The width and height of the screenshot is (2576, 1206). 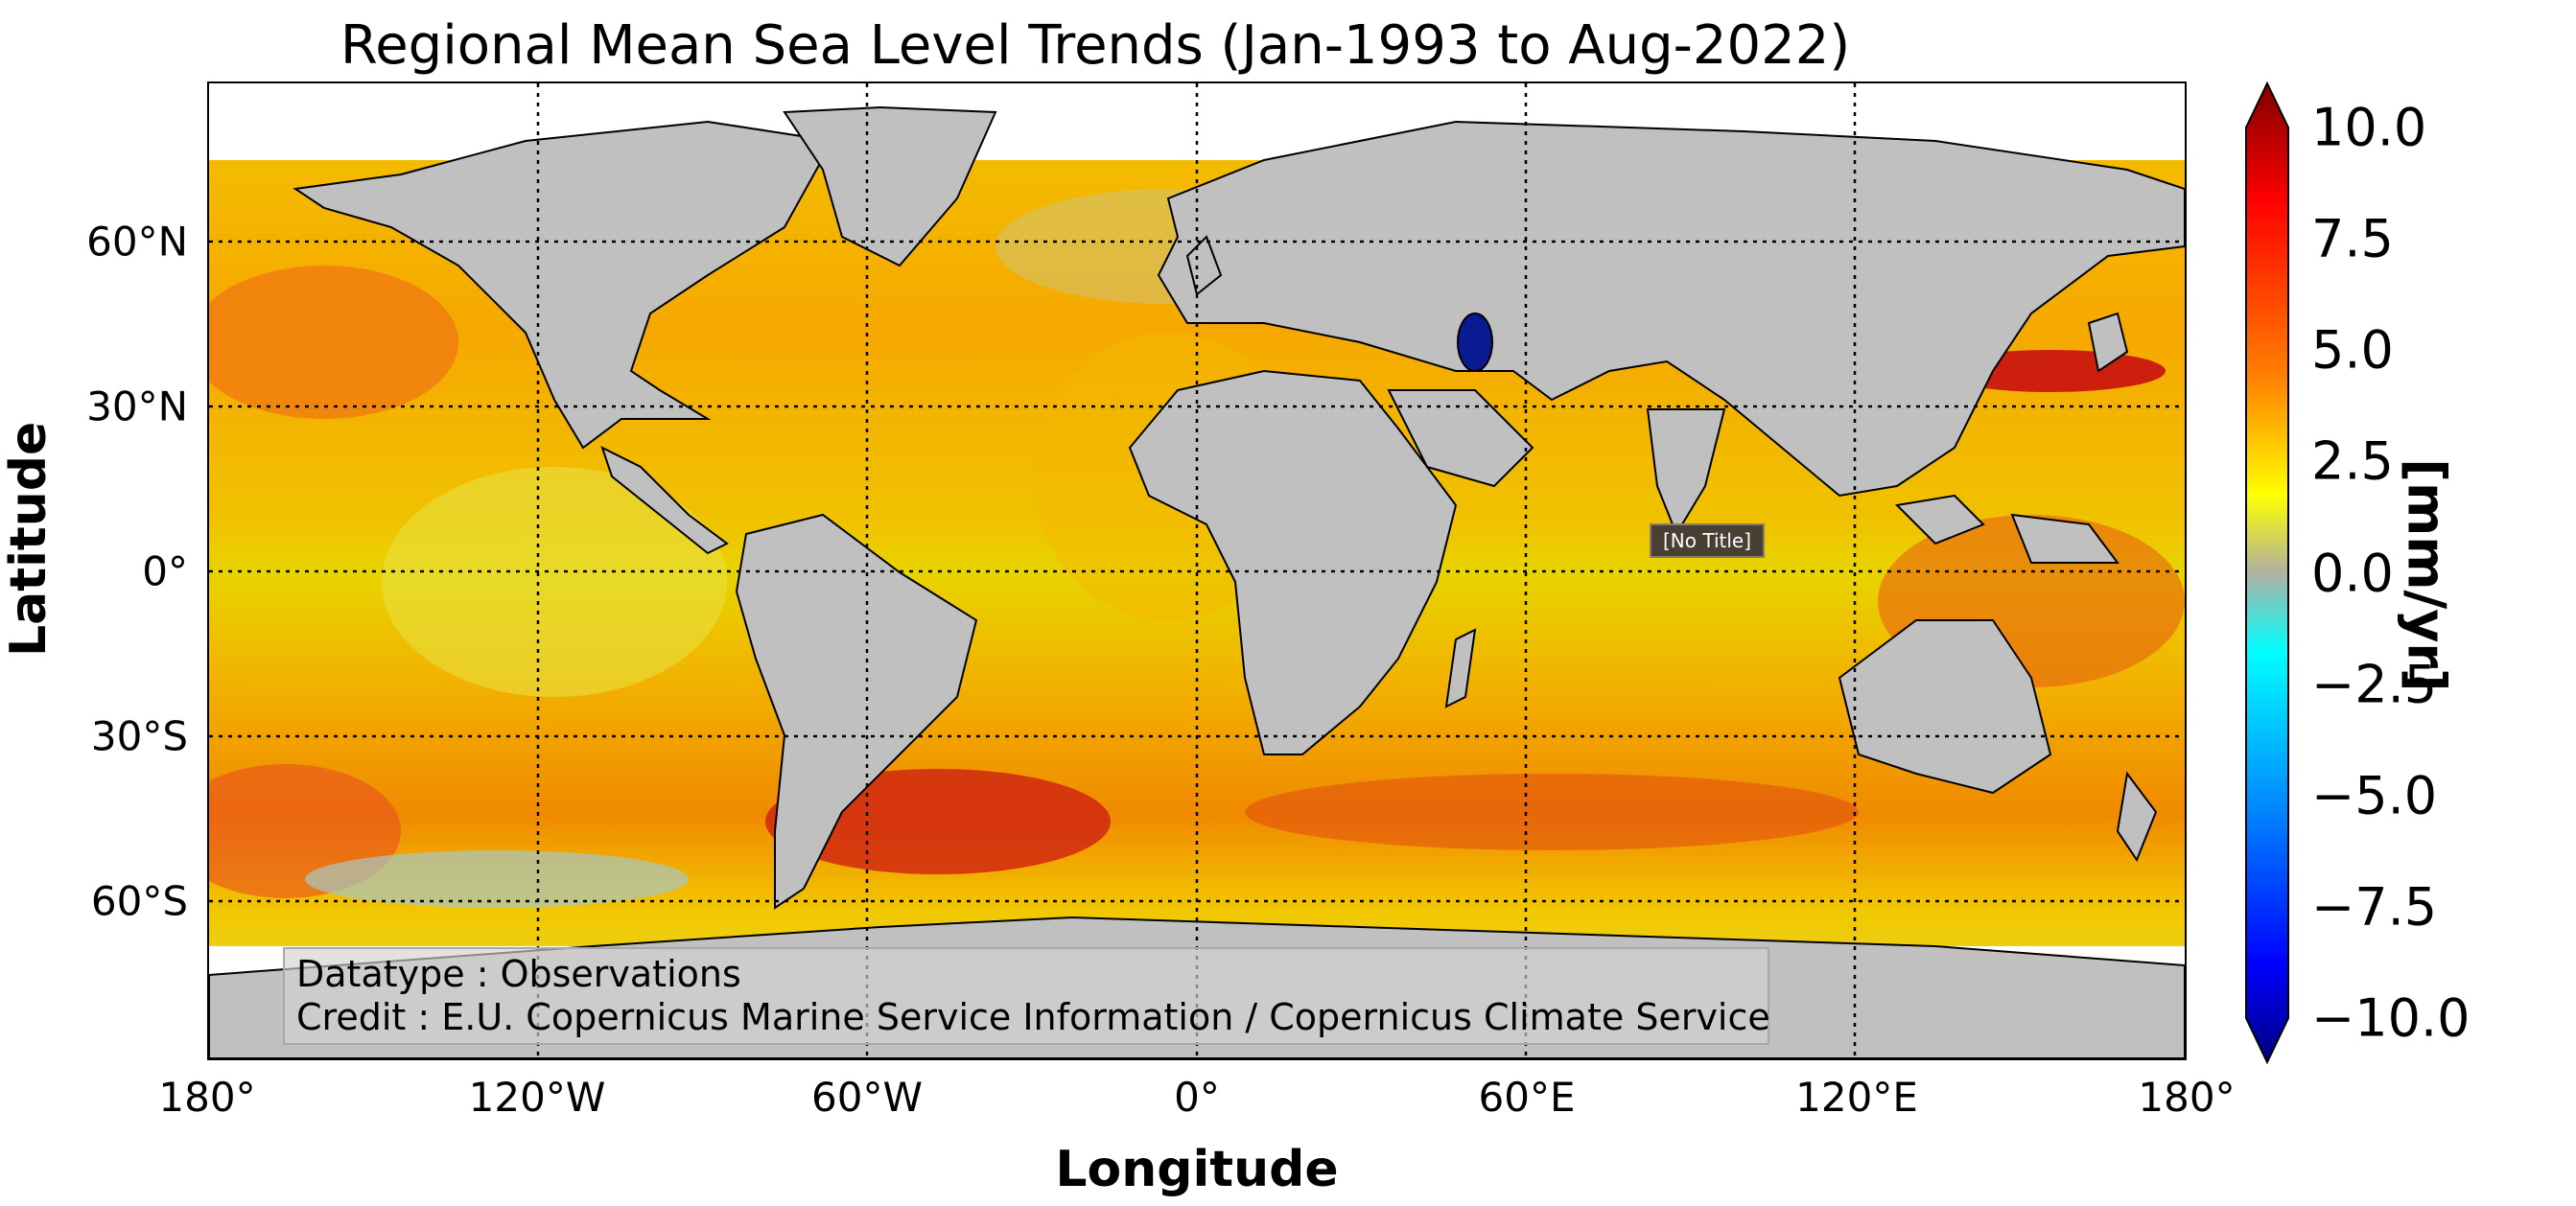 I want to click on colorbar-tick: −10.0, so click(x=2391, y=1018).